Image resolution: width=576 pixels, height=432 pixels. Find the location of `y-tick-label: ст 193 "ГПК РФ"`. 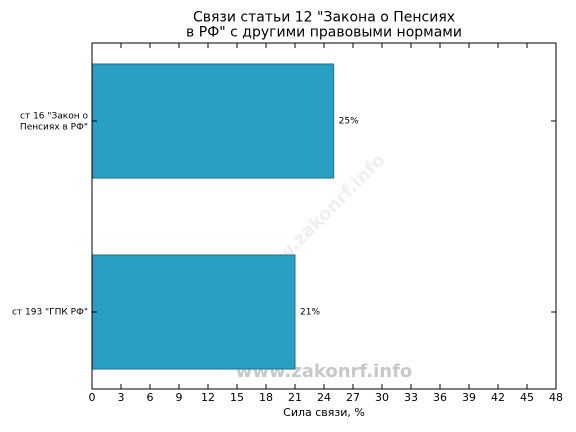

y-tick-label: ст 193 "ГПК РФ" is located at coordinates (50, 313).